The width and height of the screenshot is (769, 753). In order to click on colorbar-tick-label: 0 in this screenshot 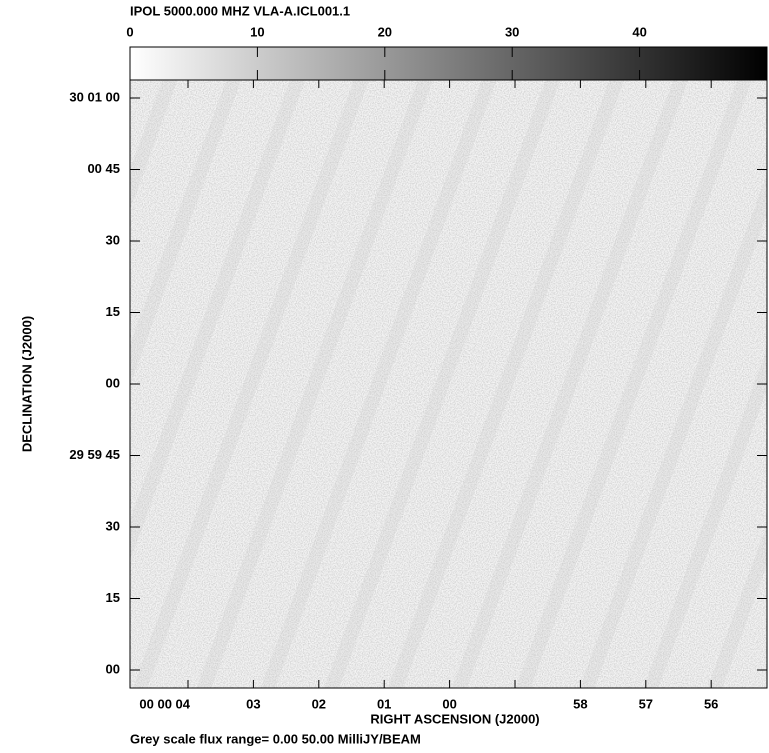, I will do `click(129, 31)`.